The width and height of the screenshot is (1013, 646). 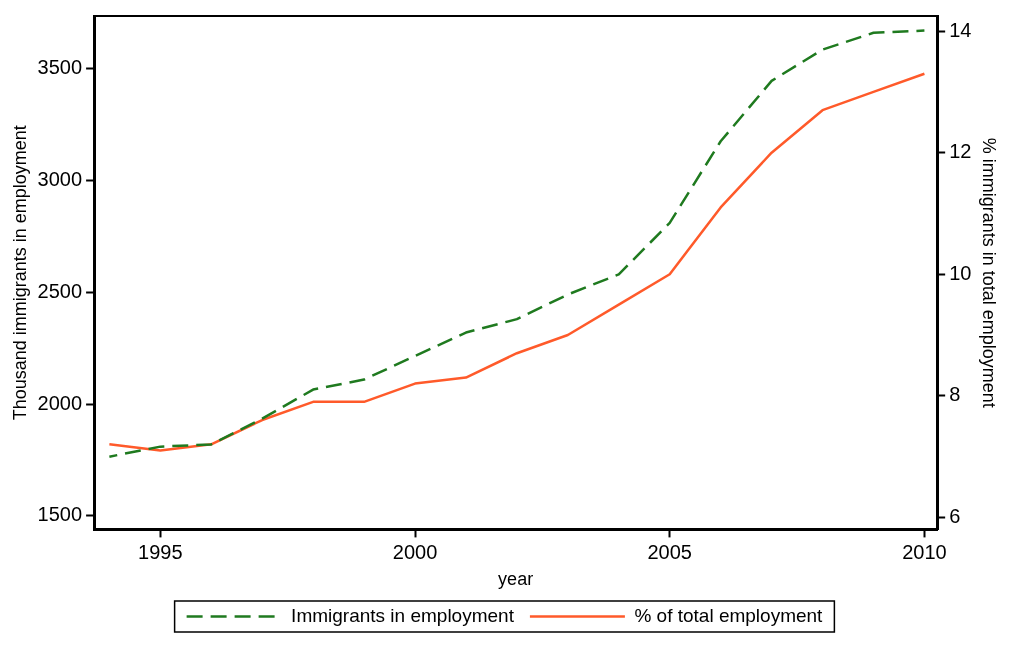 I want to click on y-tick-label: 1500, so click(x=60, y=514).